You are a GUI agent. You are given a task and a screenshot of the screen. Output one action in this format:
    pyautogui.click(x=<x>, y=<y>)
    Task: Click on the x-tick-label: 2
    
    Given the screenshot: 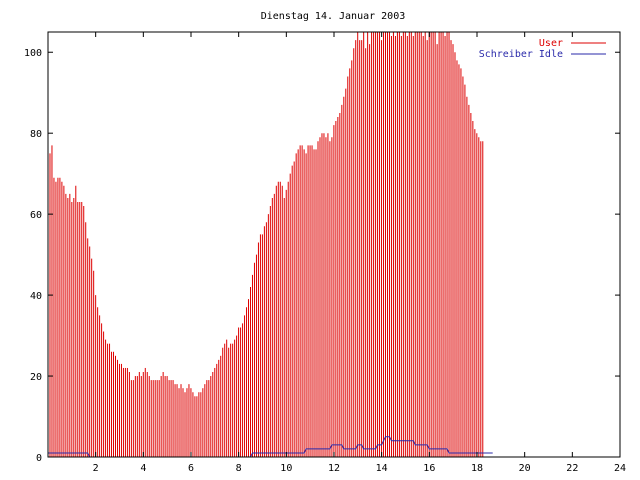 What is the action you would take?
    pyautogui.click(x=96, y=468)
    